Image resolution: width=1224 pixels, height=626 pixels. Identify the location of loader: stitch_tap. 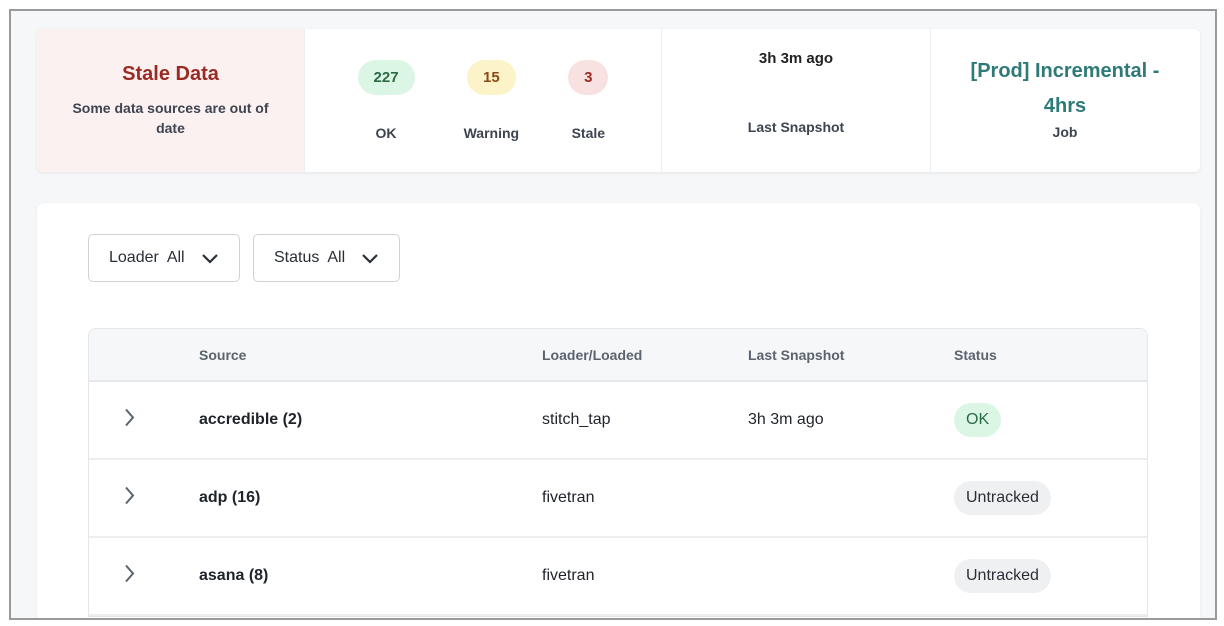
(576, 419).